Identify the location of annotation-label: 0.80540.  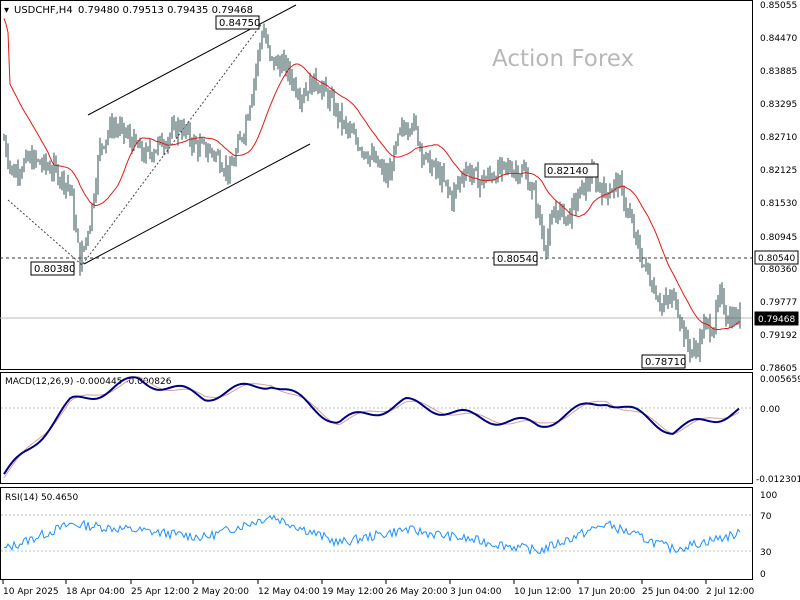
(517, 259).